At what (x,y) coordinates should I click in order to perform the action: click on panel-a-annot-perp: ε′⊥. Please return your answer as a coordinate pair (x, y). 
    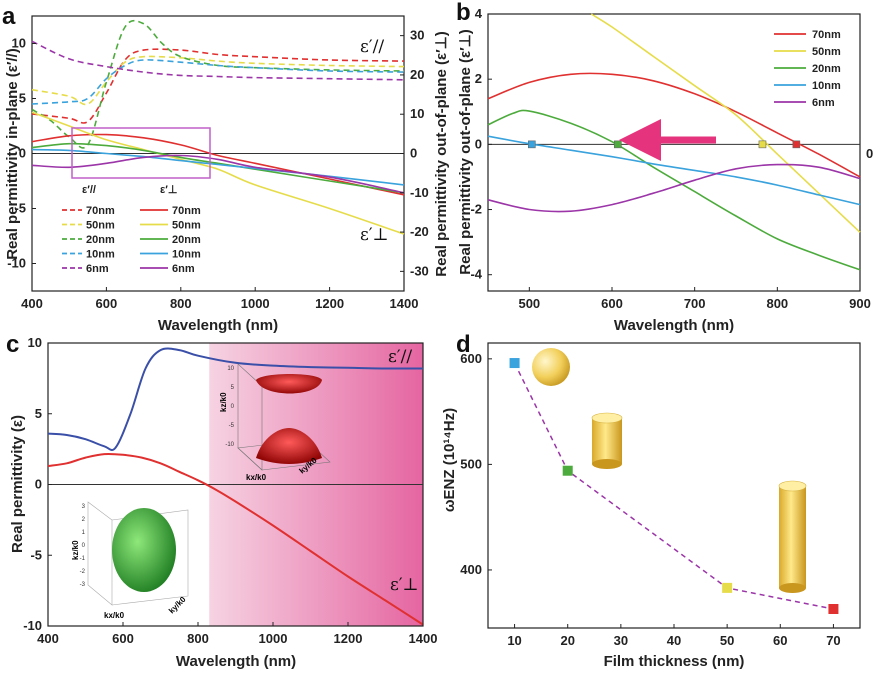
    Looking at the image, I should click on (374, 235).